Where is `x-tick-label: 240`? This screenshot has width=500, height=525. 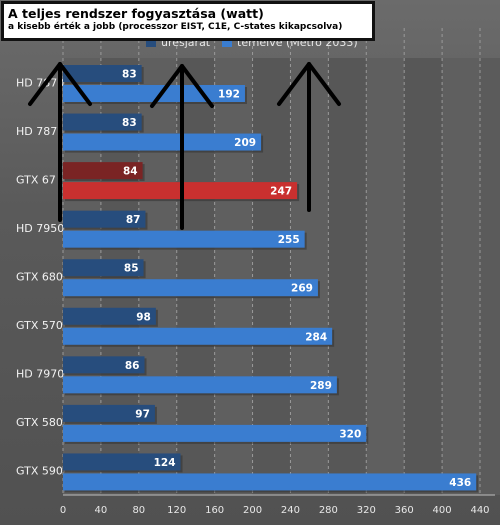 x-tick-label: 240 is located at coordinates (290, 510).